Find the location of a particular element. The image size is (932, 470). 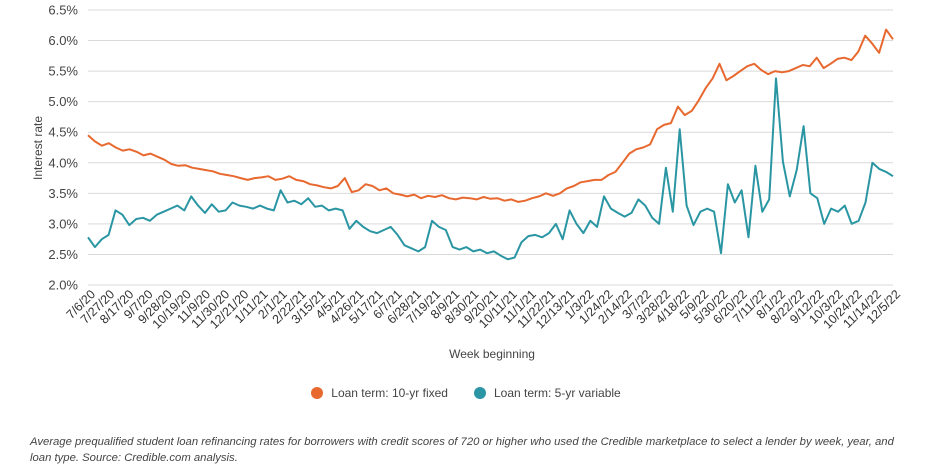

legend-swatch-variable is located at coordinates (479, 393).